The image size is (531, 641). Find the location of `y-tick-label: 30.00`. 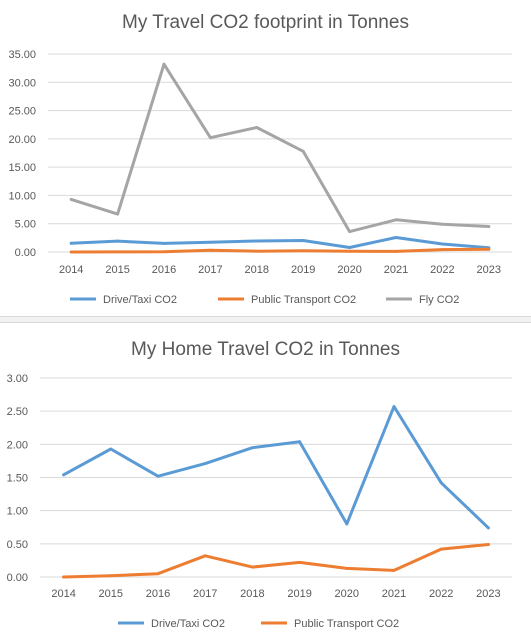

y-tick-label: 30.00 is located at coordinates (22, 83).